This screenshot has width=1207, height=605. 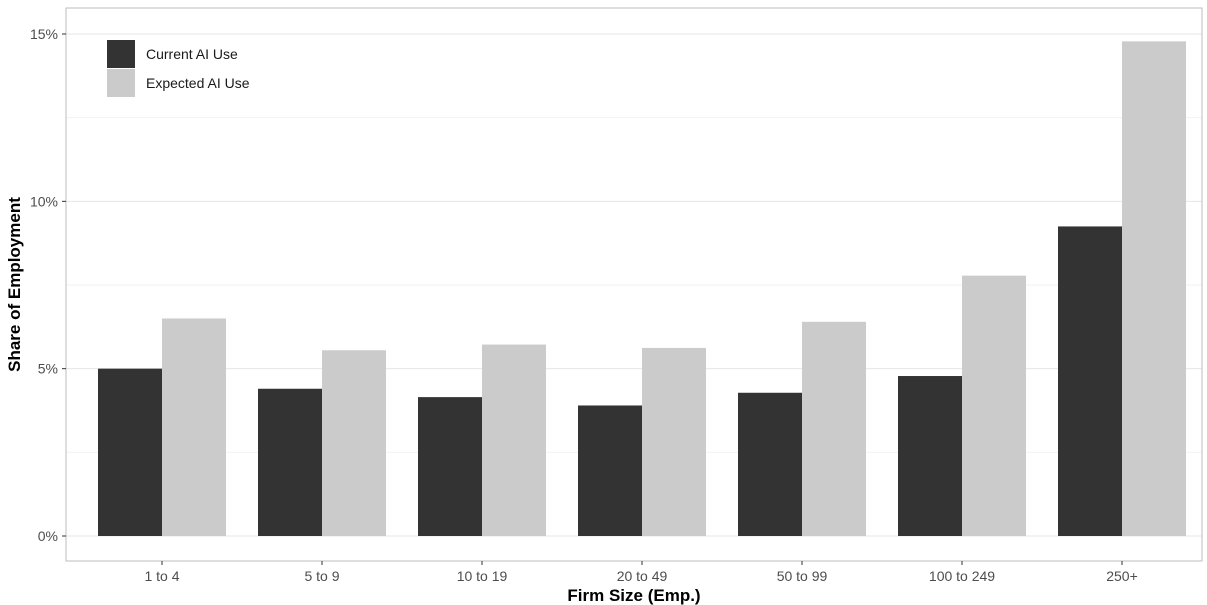 What do you see at coordinates (48, 285) in the screenshot?
I see `y-axis-ticks: 0% 5% 10% 15%` at bounding box center [48, 285].